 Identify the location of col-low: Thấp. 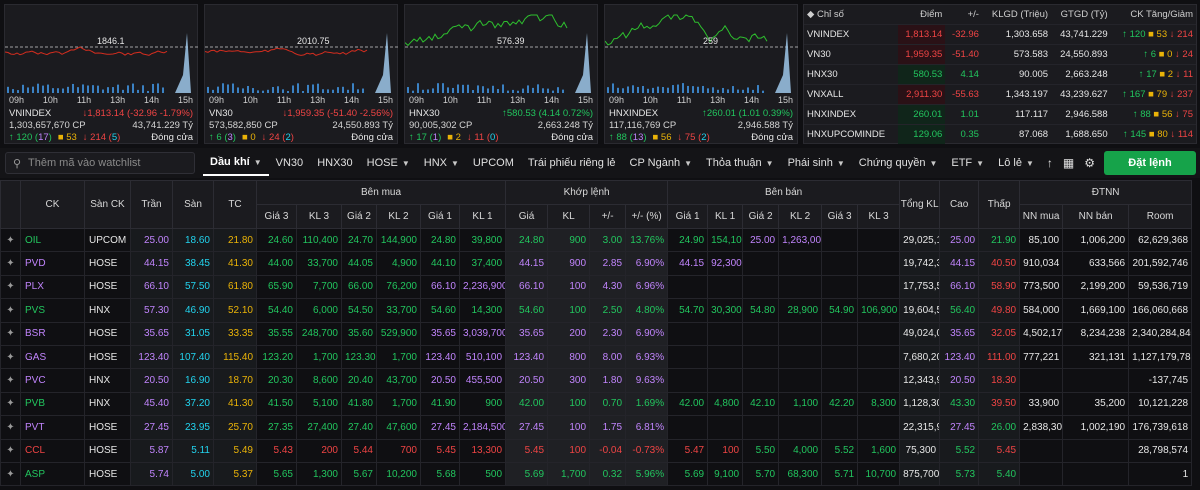
(999, 204).